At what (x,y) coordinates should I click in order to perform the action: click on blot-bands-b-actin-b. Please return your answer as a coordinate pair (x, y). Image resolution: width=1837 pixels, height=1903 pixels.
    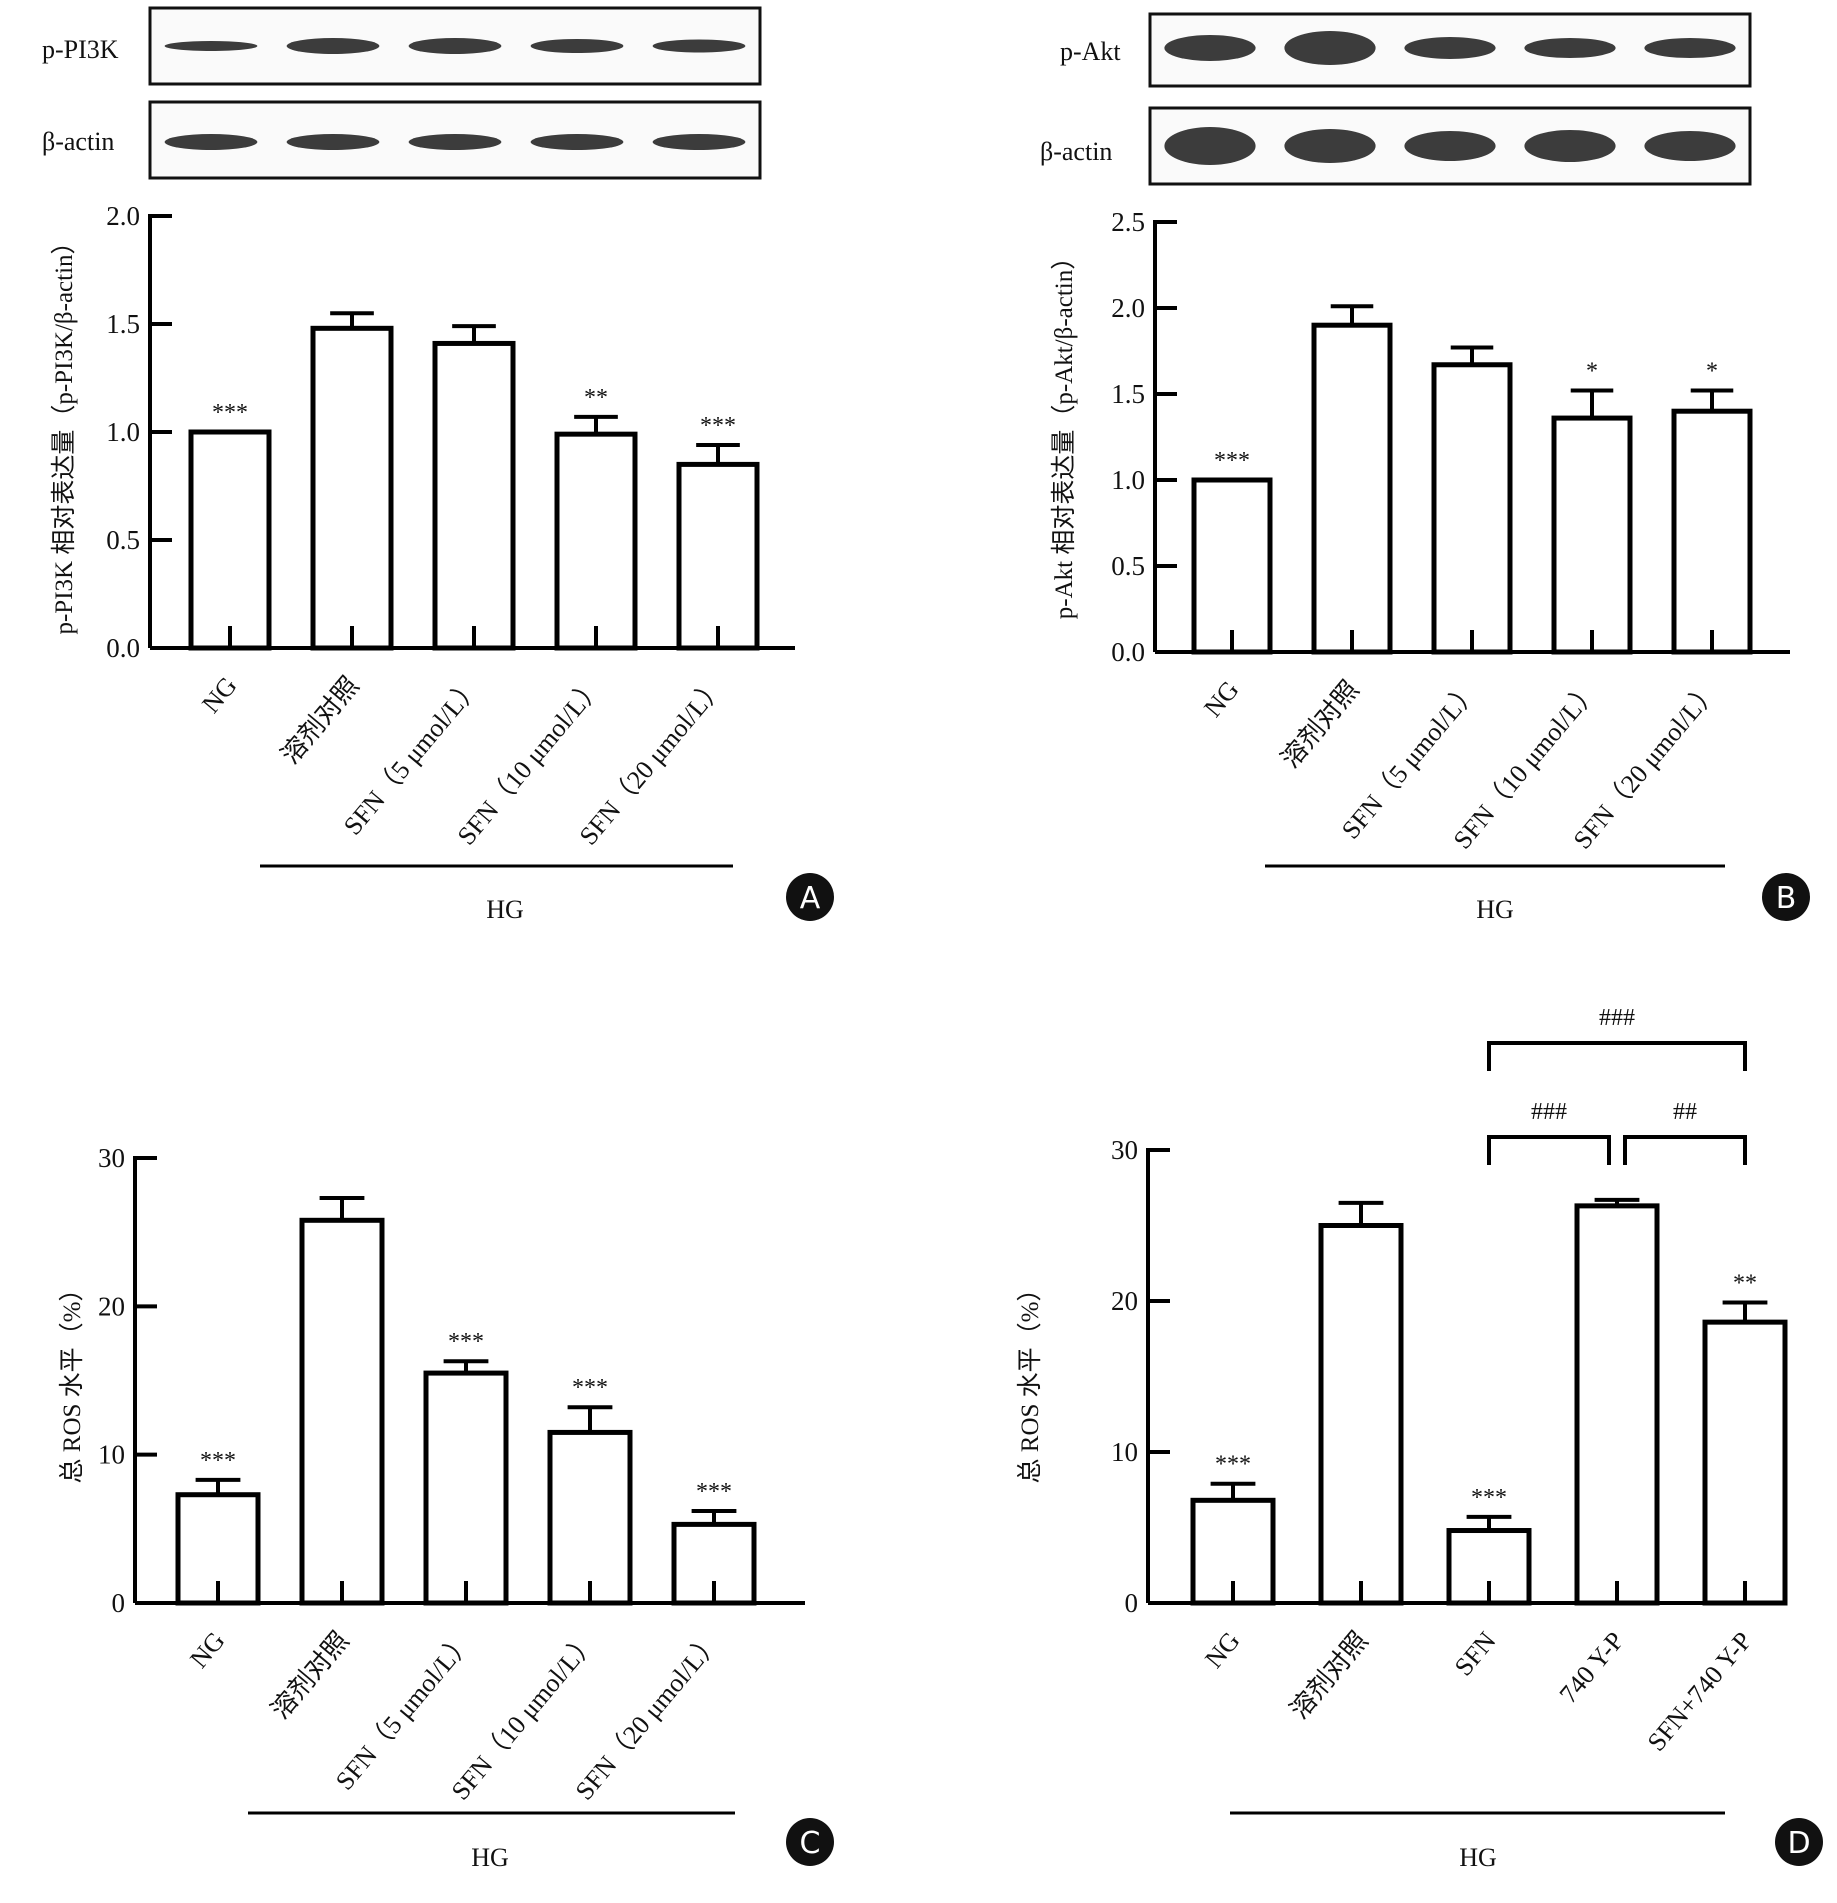
    Looking at the image, I should click on (1450, 146).